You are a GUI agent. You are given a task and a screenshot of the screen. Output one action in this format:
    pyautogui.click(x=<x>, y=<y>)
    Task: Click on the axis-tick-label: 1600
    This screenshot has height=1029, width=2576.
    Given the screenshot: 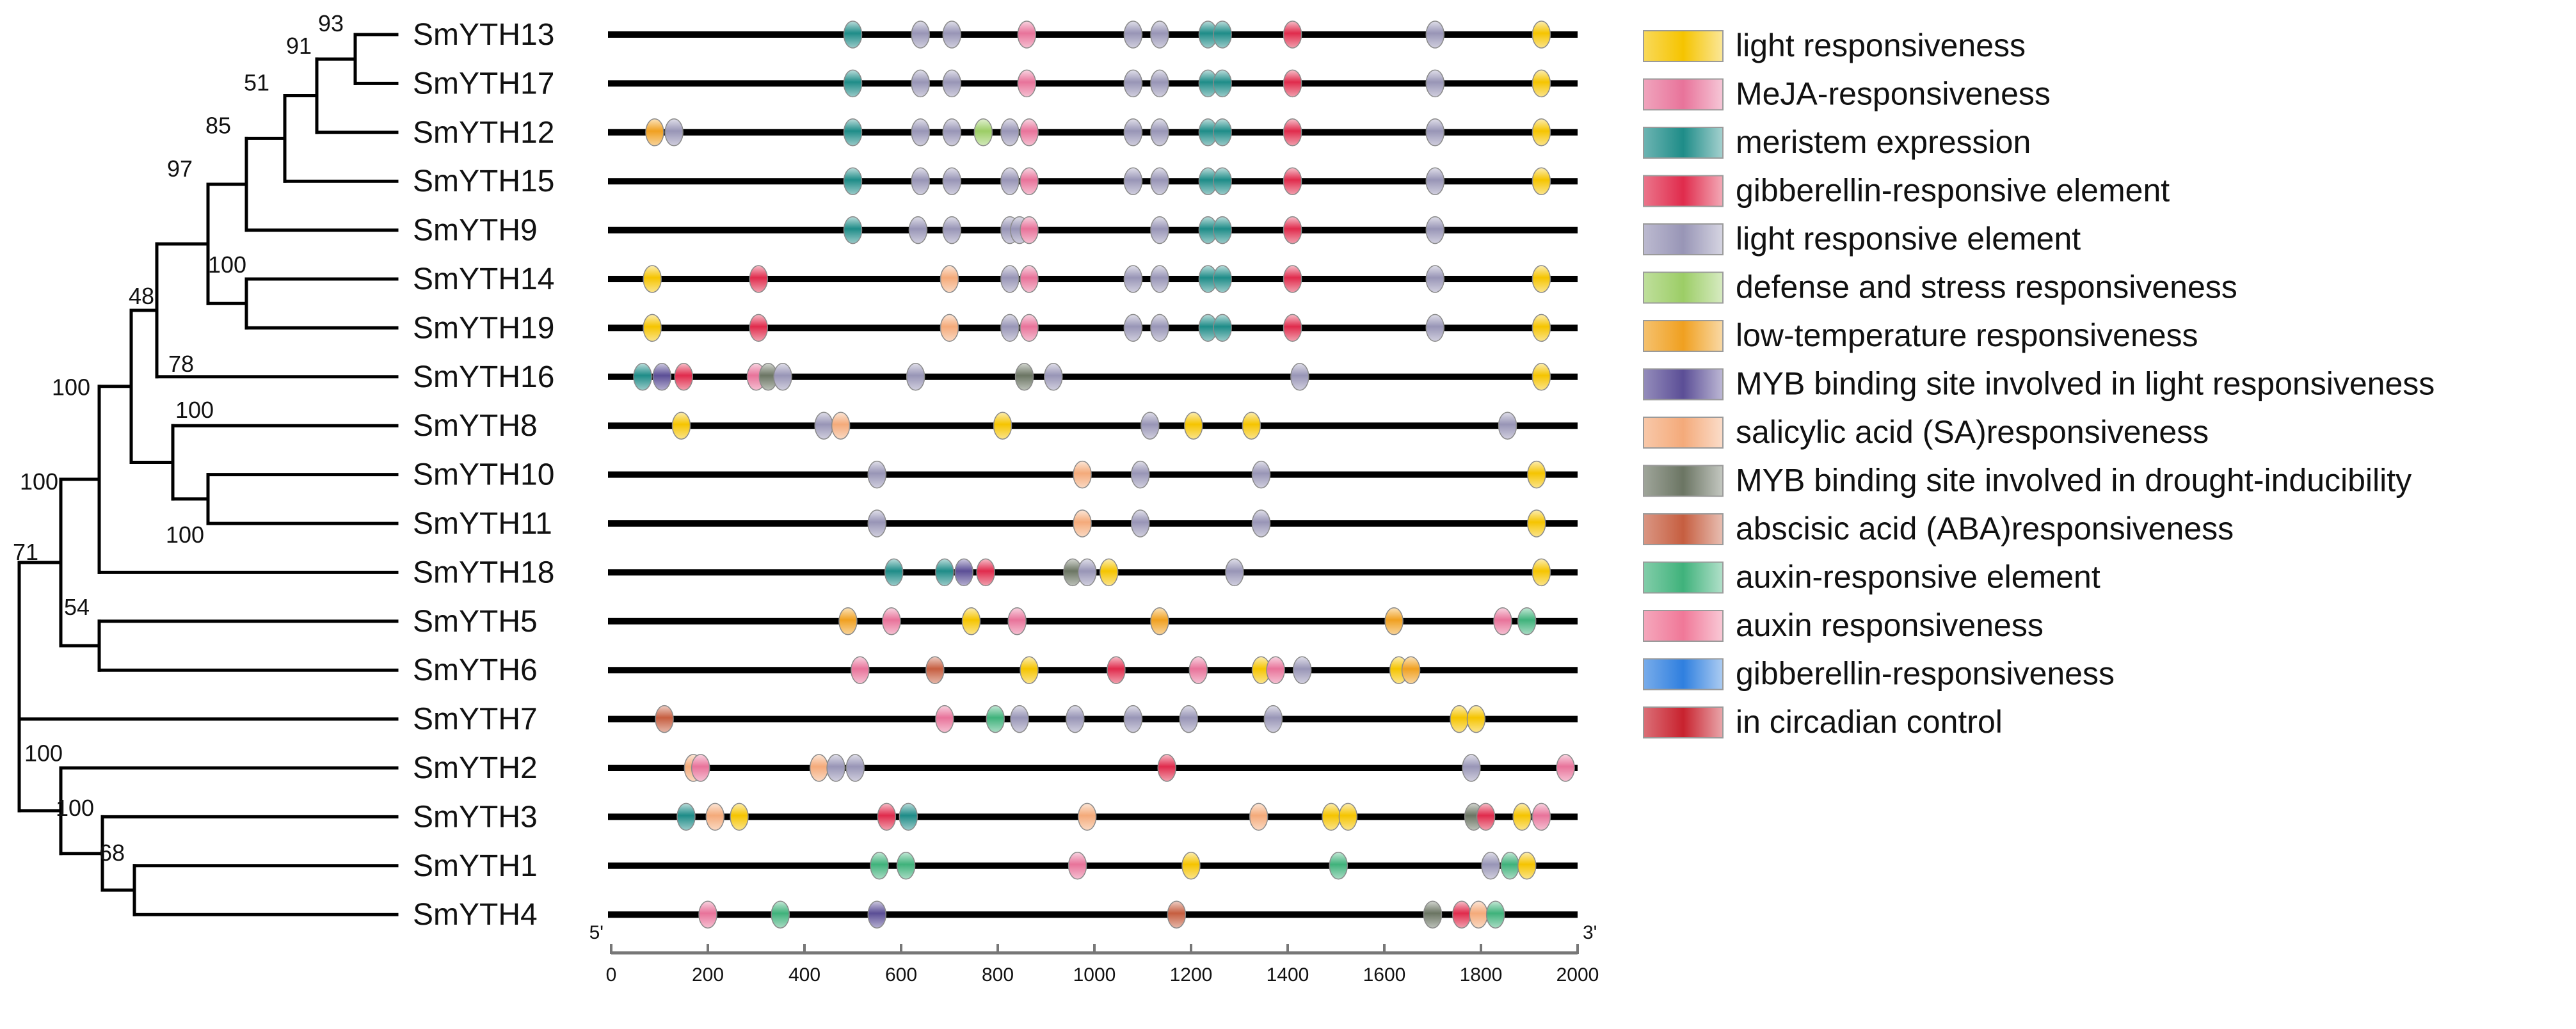 What is the action you would take?
    pyautogui.click(x=1384, y=974)
    